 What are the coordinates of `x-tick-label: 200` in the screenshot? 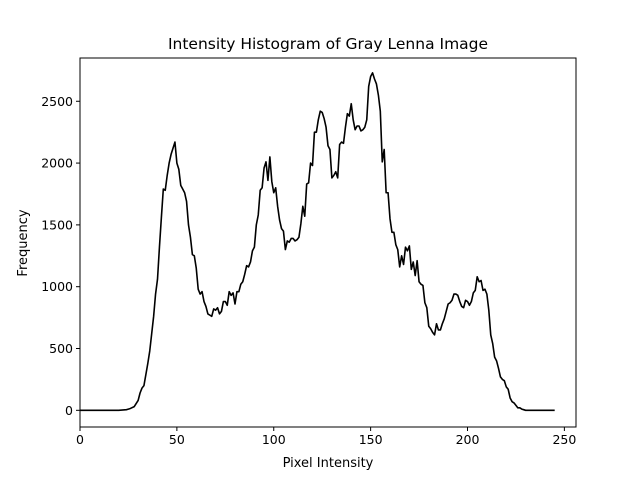 It's located at (468, 439).